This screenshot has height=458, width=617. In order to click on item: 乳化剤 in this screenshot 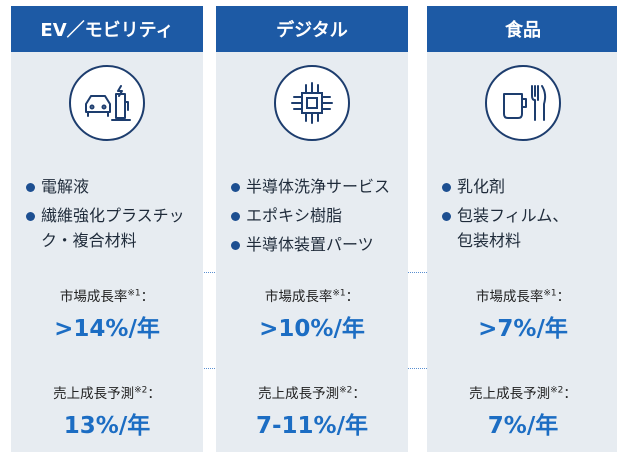, I will do `click(527, 186)`.